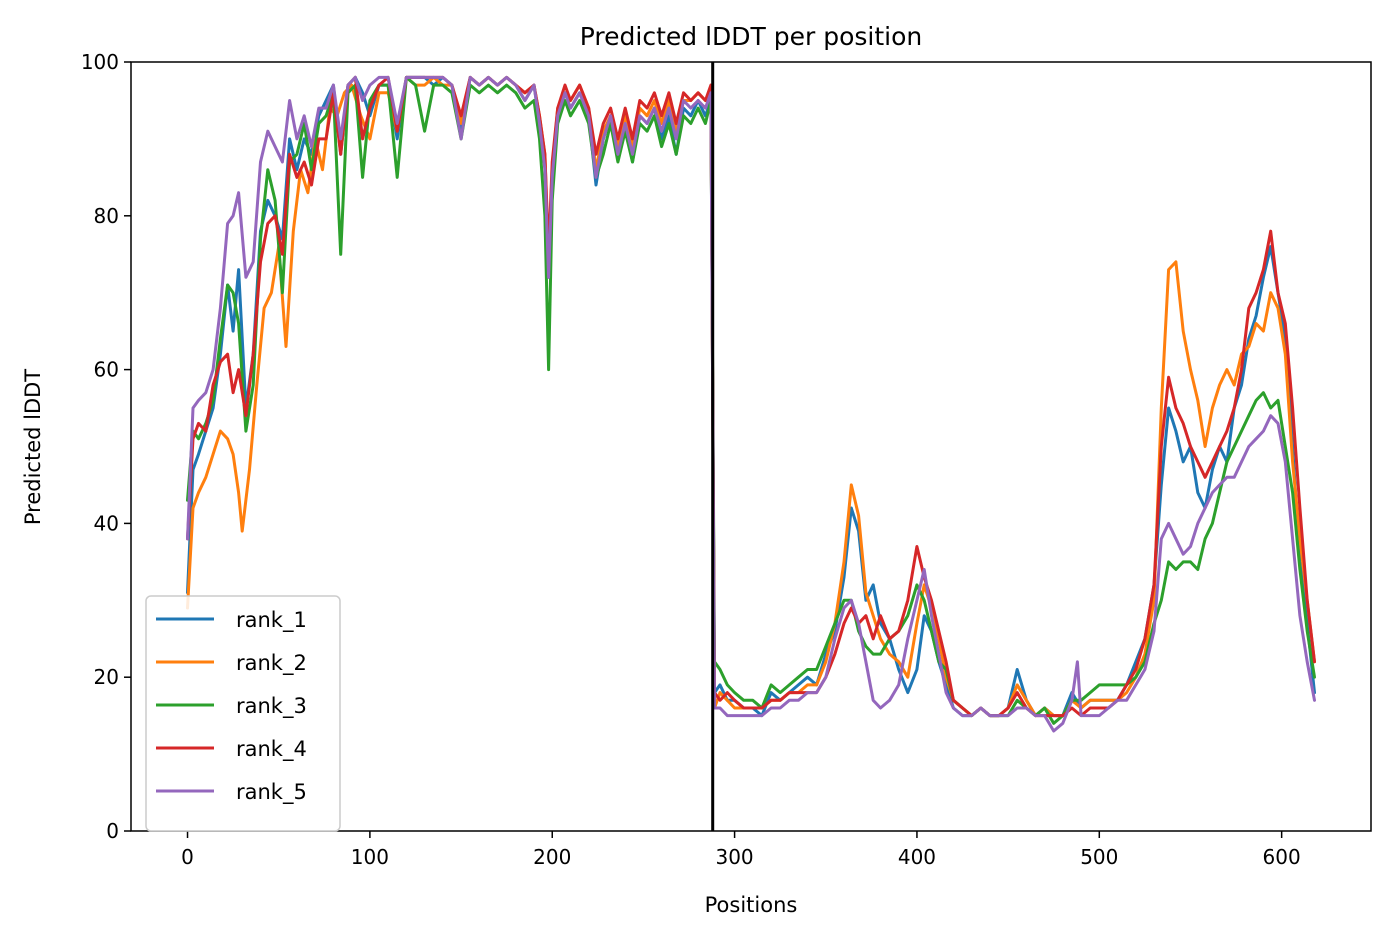 This screenshot has height=939, width=1391. What do you see at coordinates (106, 523) in the screenshot?
I see `y-tick-label: 40` at bounding box center [106, 523].